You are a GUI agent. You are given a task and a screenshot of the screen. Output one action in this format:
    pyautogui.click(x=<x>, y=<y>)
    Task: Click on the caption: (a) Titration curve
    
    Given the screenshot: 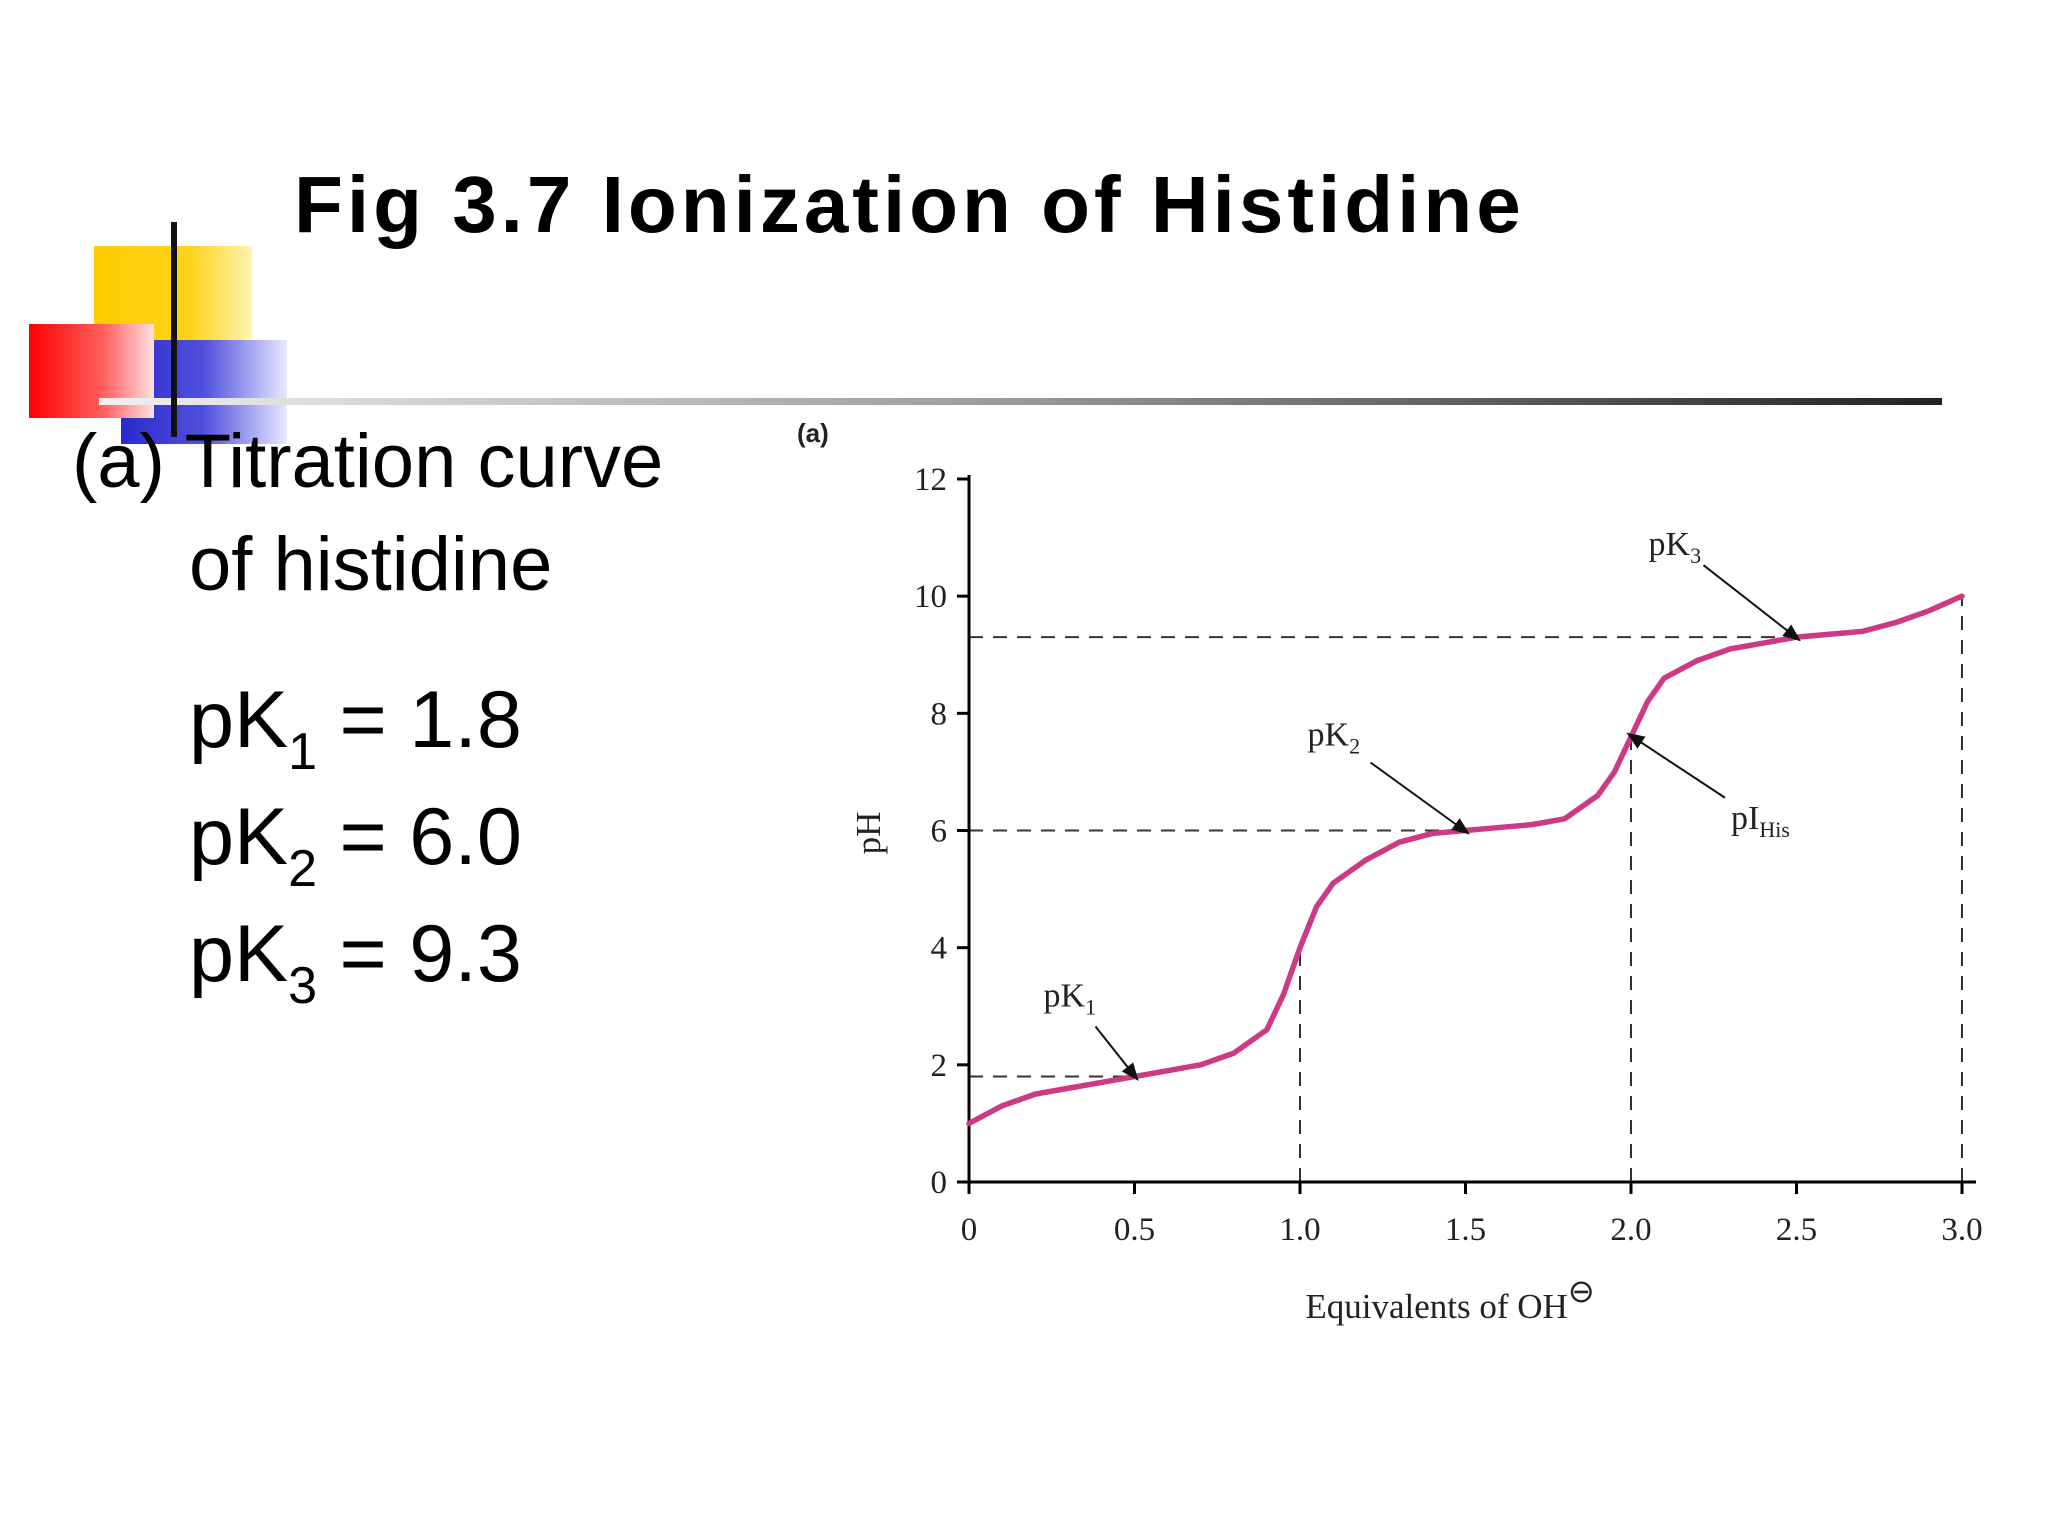 What is the action you would take?
    pyautogui.click(x=367, y=461)
    